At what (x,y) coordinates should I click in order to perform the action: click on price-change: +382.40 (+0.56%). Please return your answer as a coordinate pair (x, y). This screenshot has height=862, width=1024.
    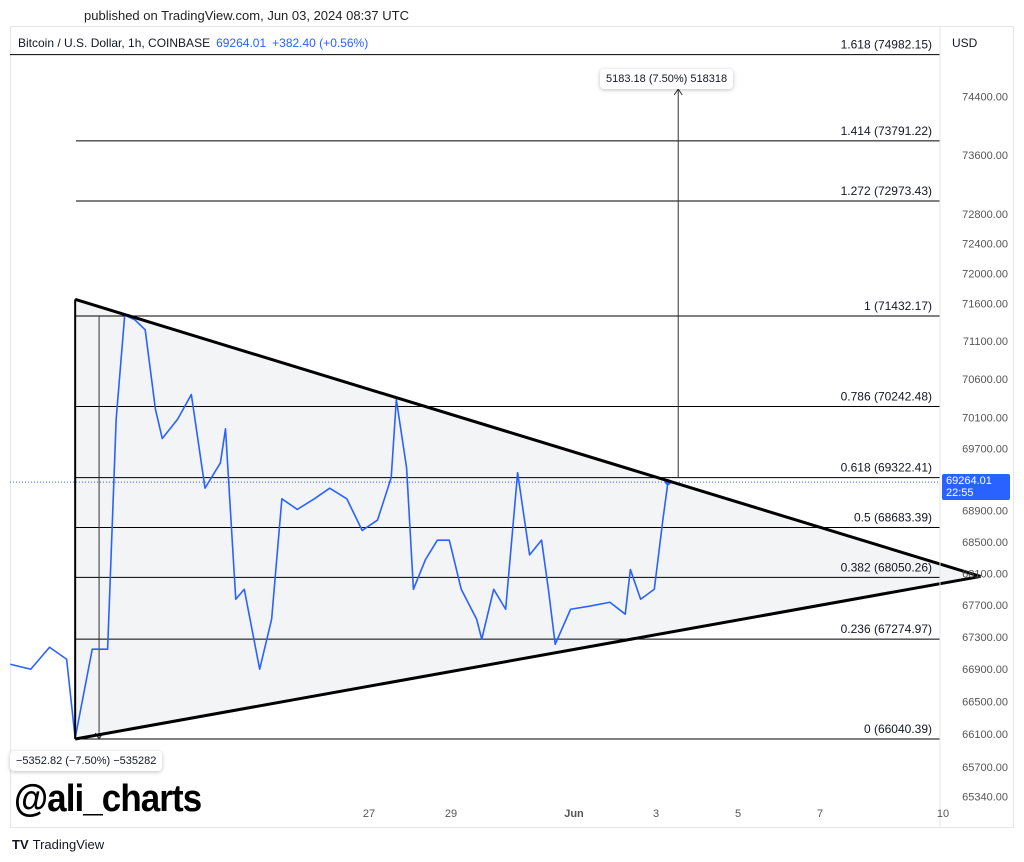
    Looking at the image, I should click on (320, 43).